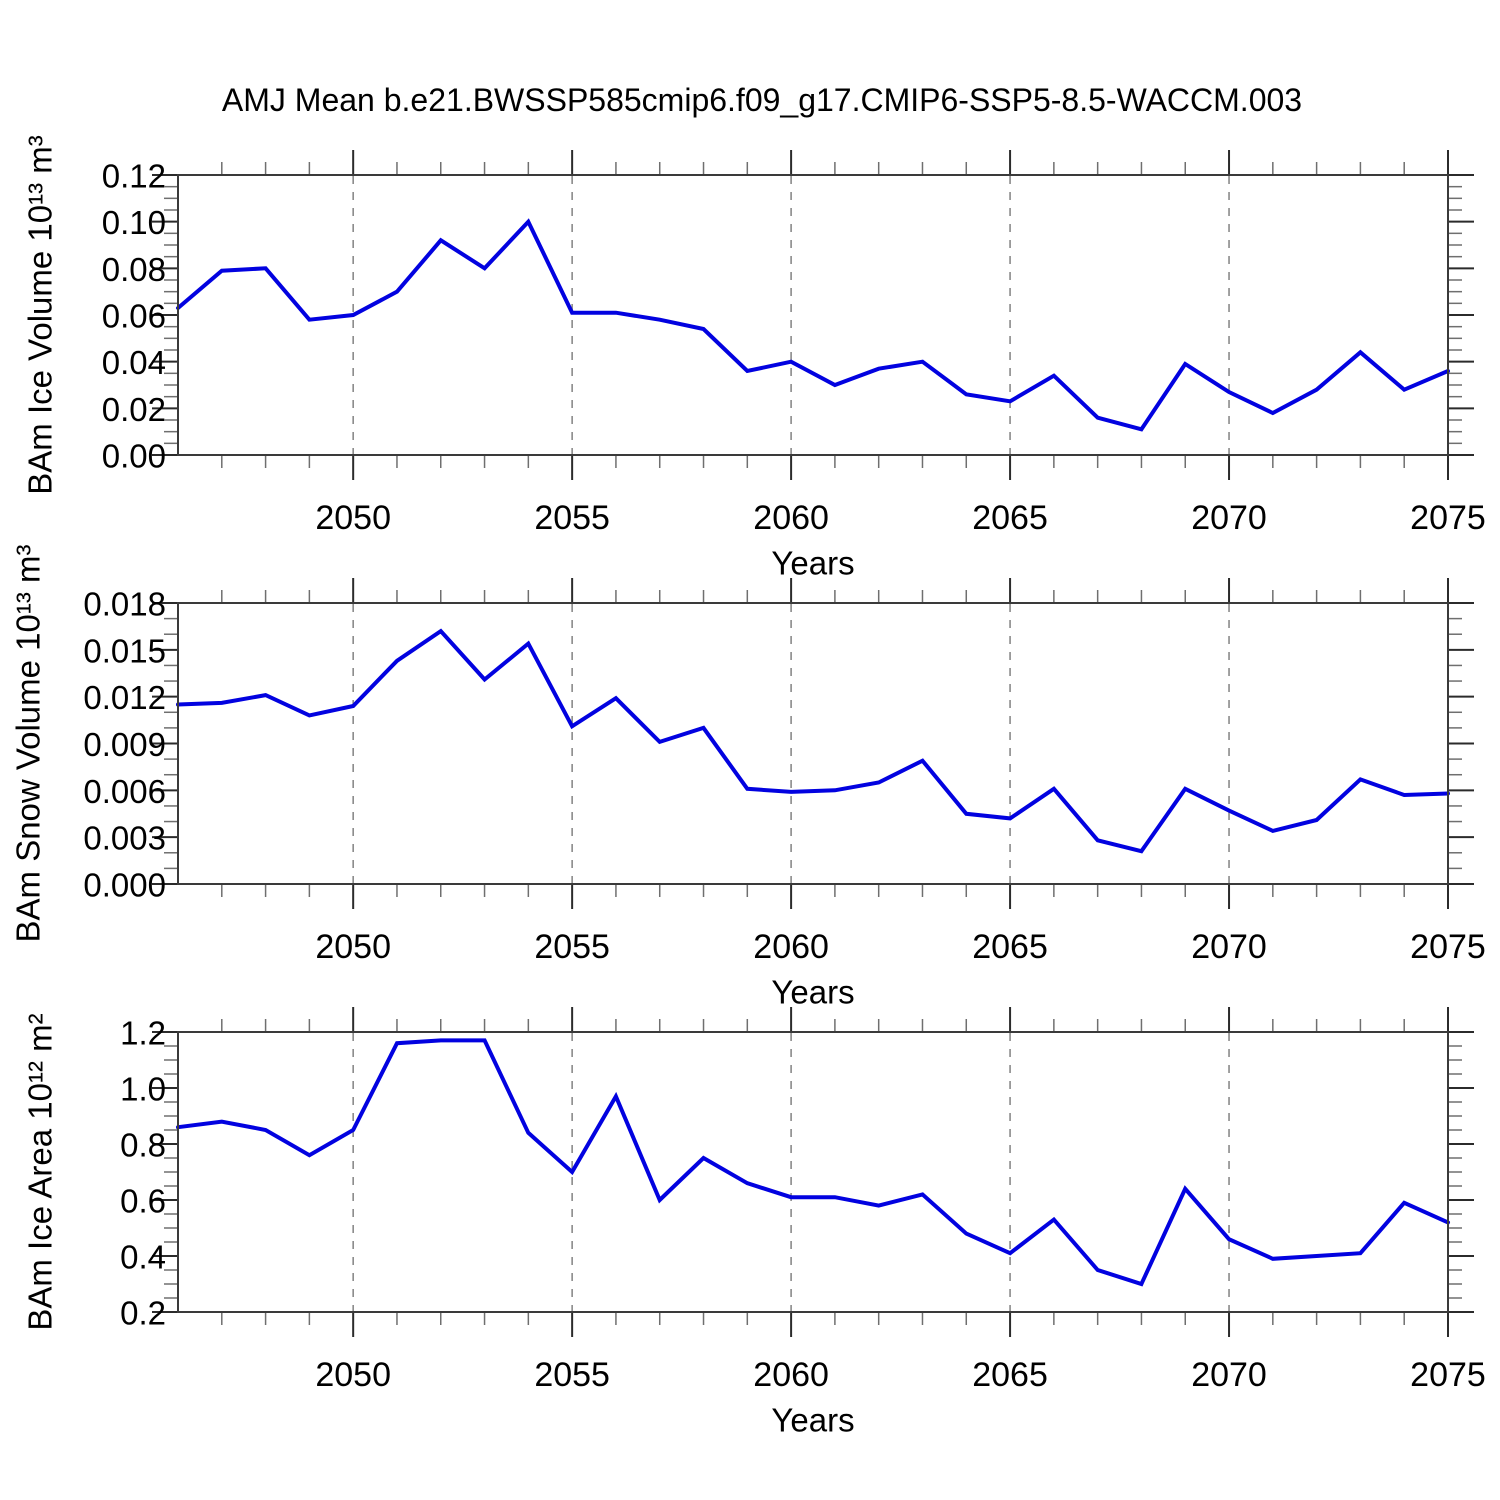 This screenshot has width=1500, height=1500. What do you see at coordinates (134, 316) in the screenshot?
I see `y-tick-label: 0.06` at bounding box center [134, 316].